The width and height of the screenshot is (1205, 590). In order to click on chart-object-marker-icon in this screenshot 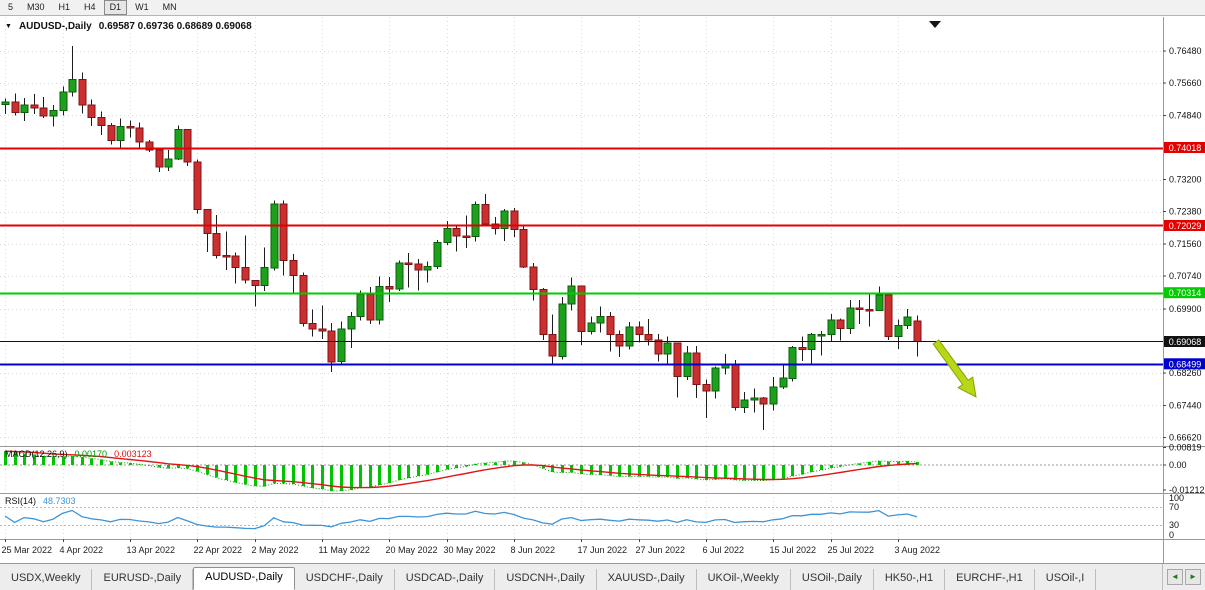, I will do `click(935, 24)`.